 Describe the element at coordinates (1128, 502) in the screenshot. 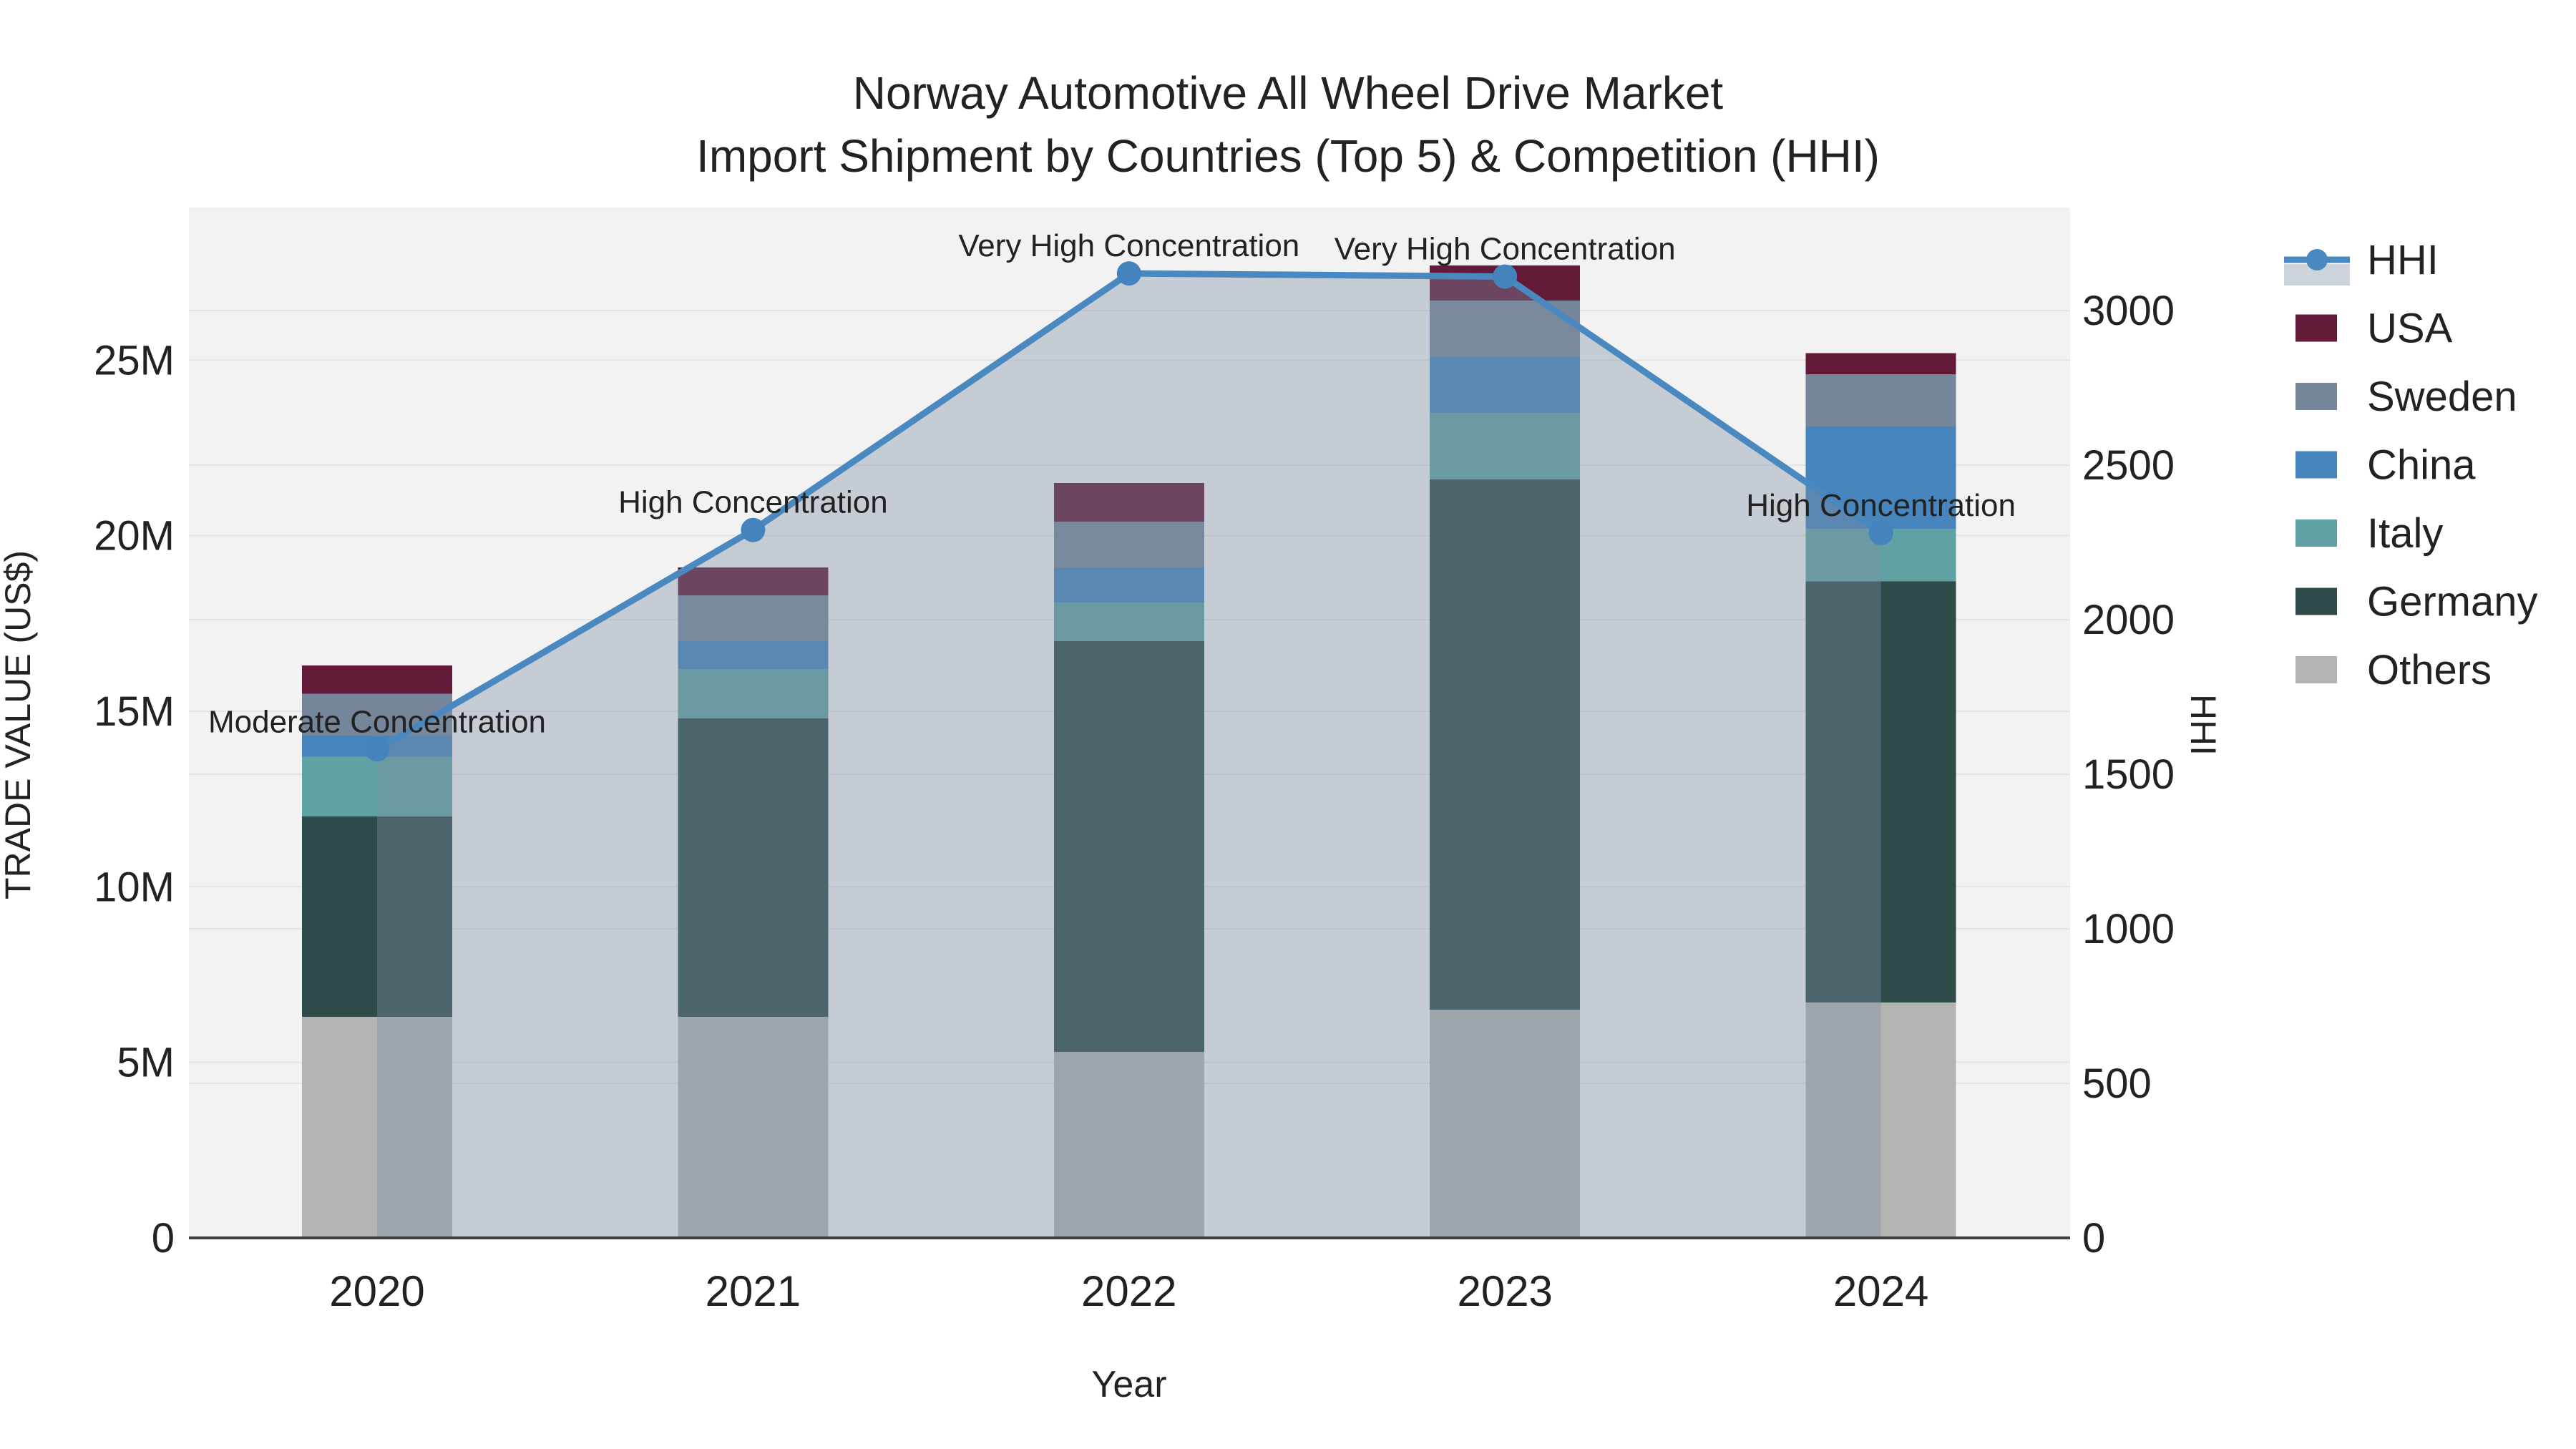

I see `bar-segment-usa-2022` at that location.